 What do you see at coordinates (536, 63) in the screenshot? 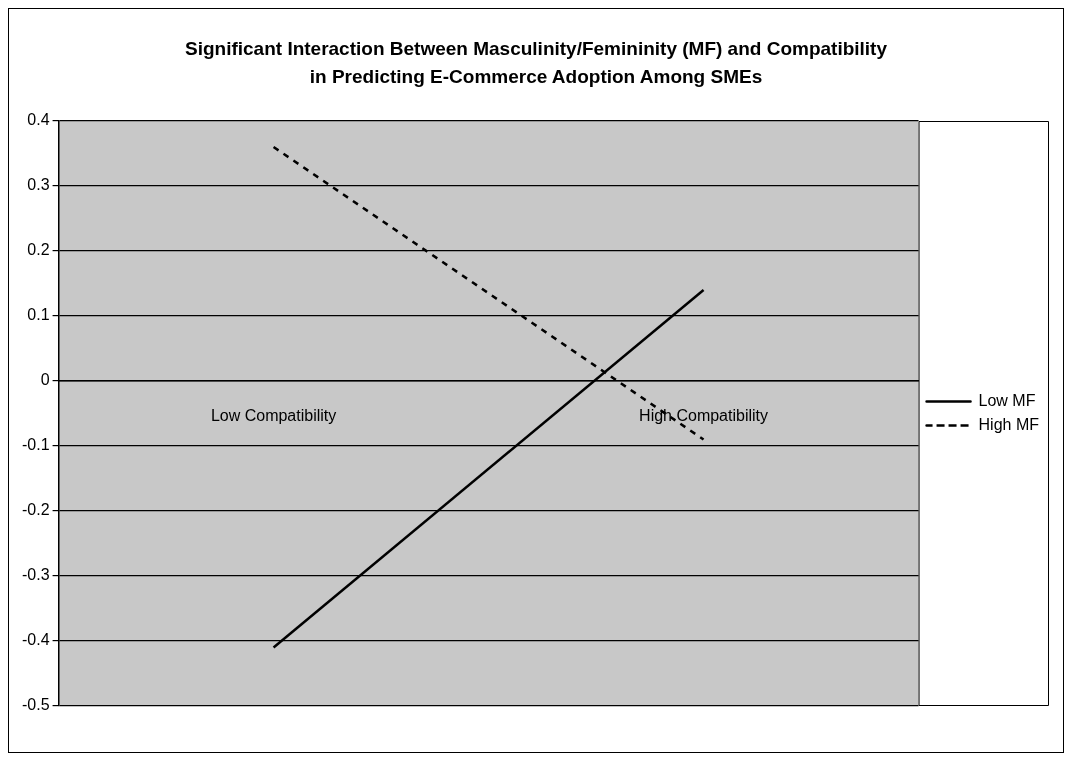
I see `chart-title: Significant Interaction Between Masculinity/Femininity (MF) and Compatibility in Predicting E-Commerce Adoption Among SMEs` at bounding box center [536, 63].